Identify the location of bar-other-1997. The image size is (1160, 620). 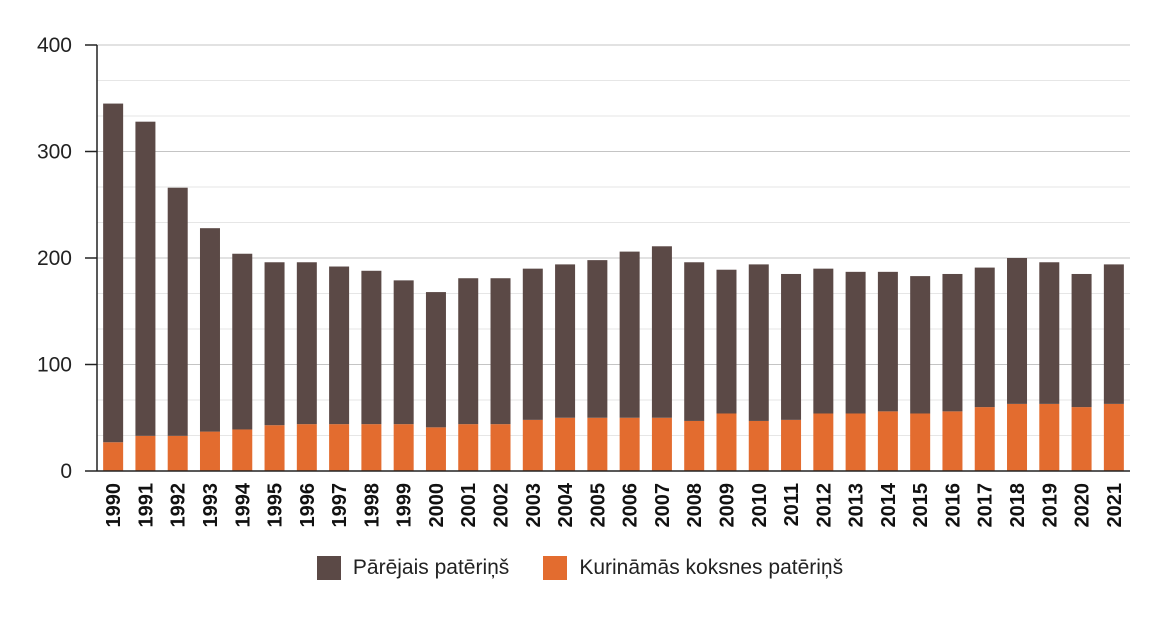
(339, 345).